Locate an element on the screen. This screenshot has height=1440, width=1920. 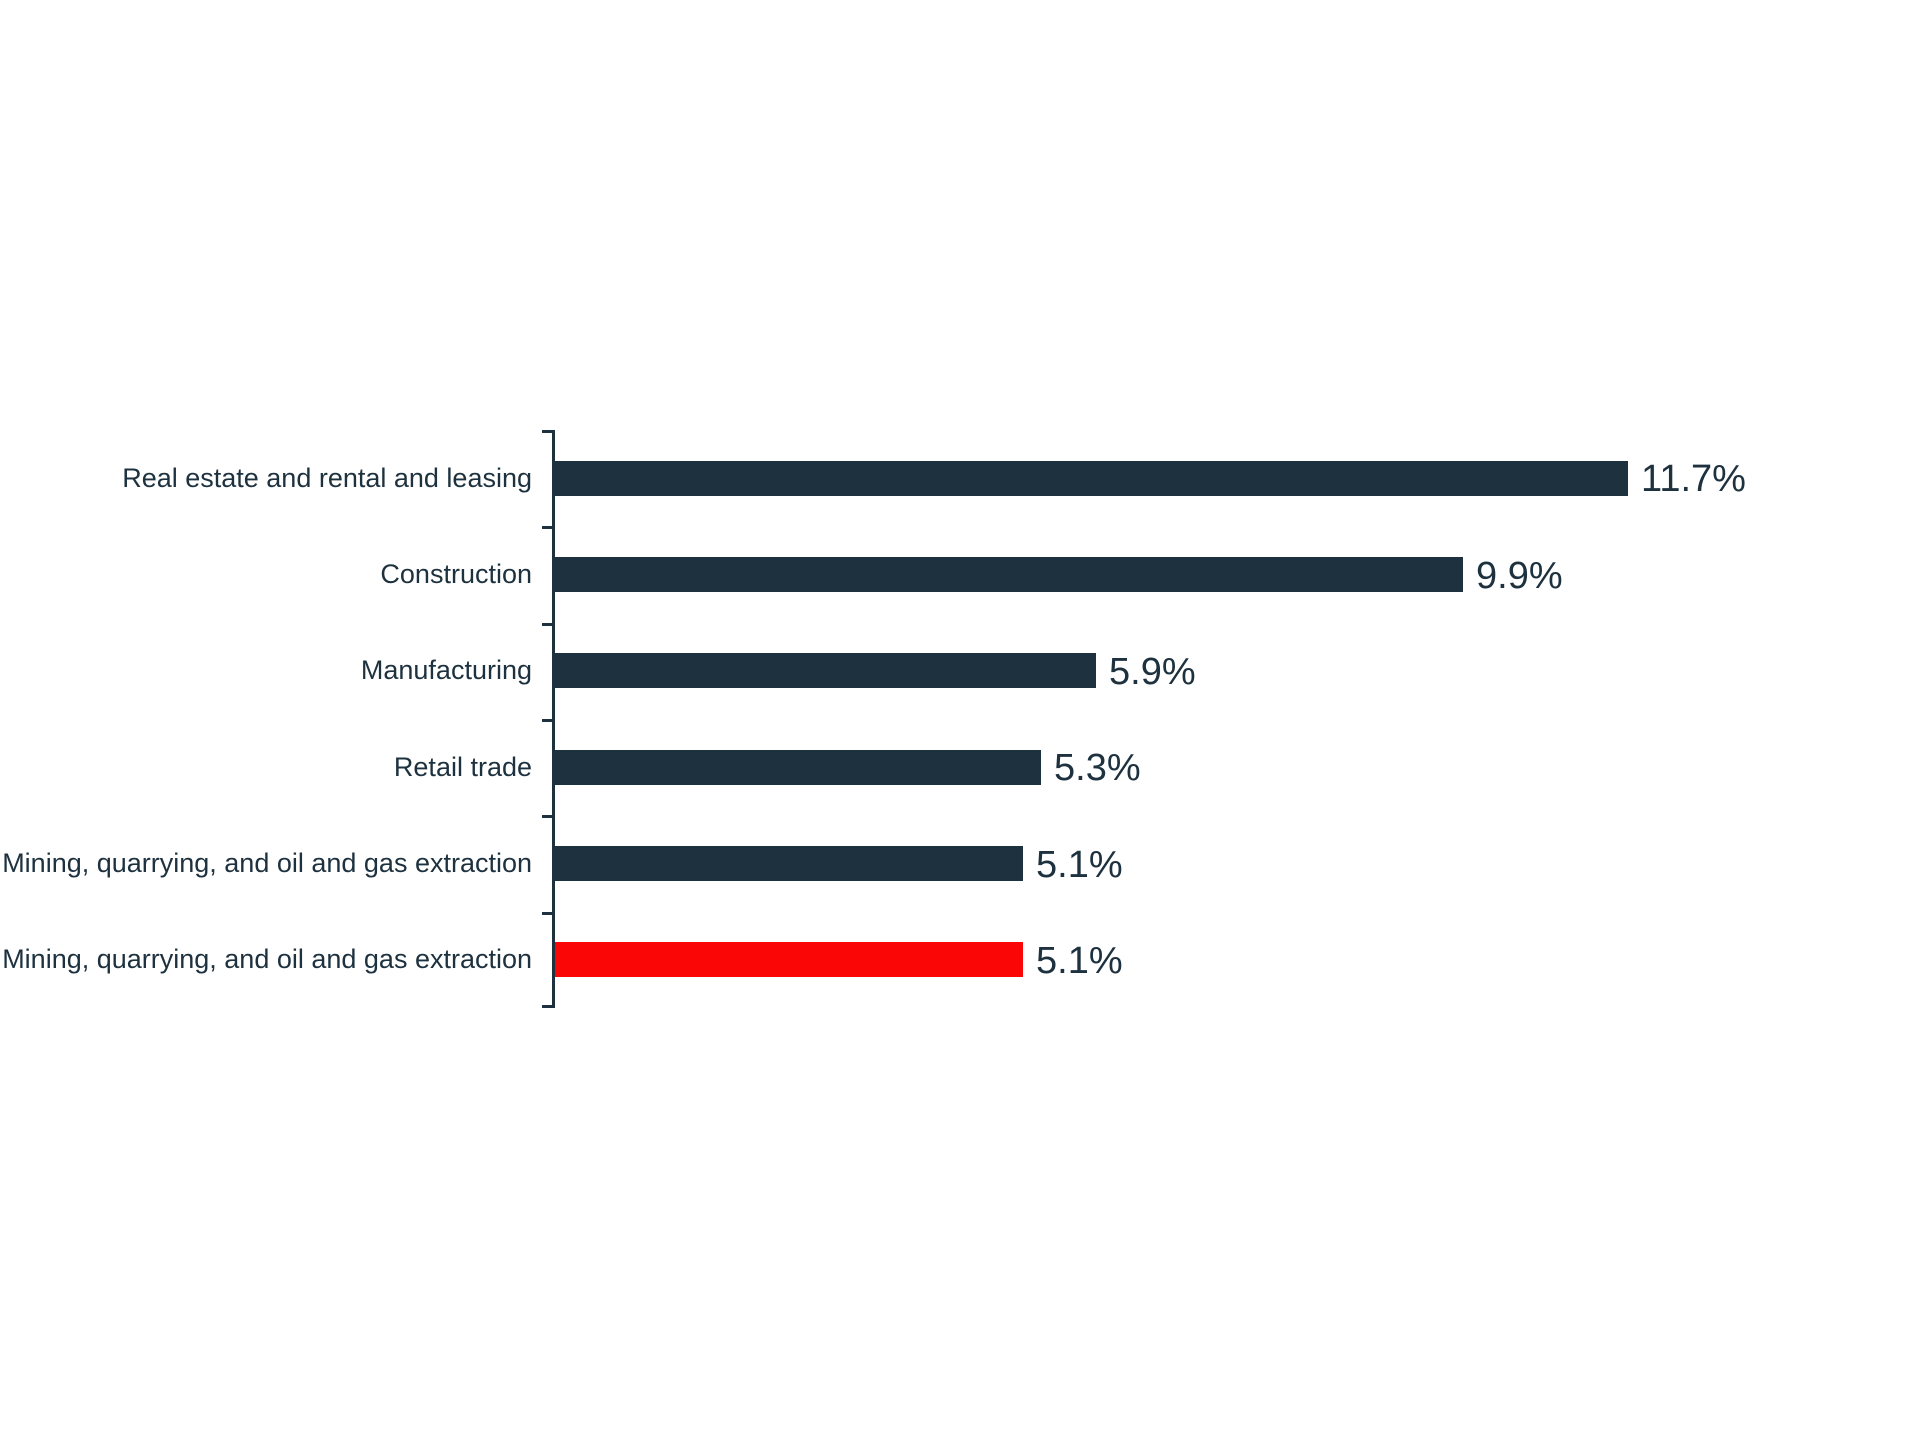
category-label: Real estate and rental and leasing is located at coordinates (327, 478).